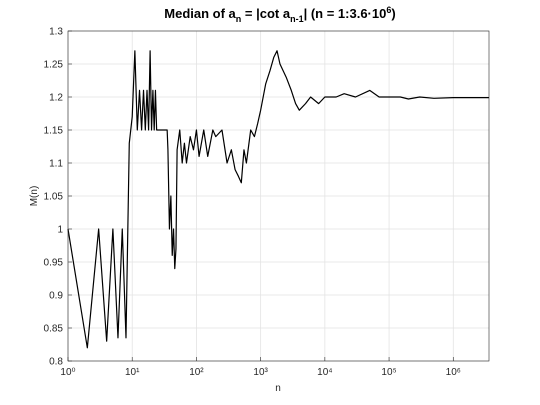 Image resolution: width=540 pixels, height=405 pixels. Describe the element at coordinates (54, 131) in the screenshot. I see `y-tick-label: 1.15` at that location.